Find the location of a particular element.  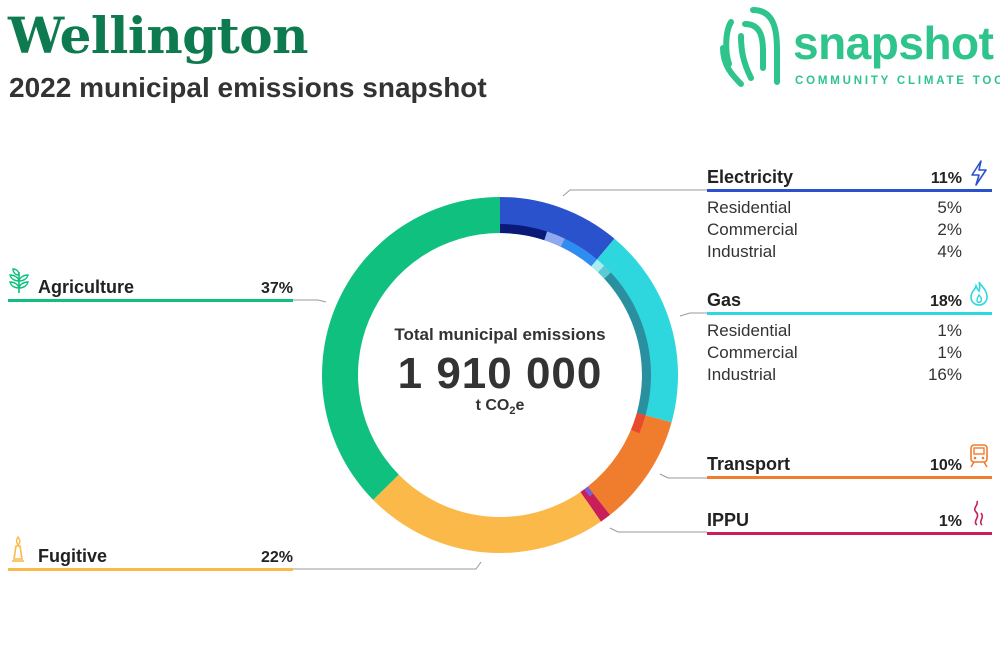

sector-label-gas: Gas is located at coordinates (724, 300).